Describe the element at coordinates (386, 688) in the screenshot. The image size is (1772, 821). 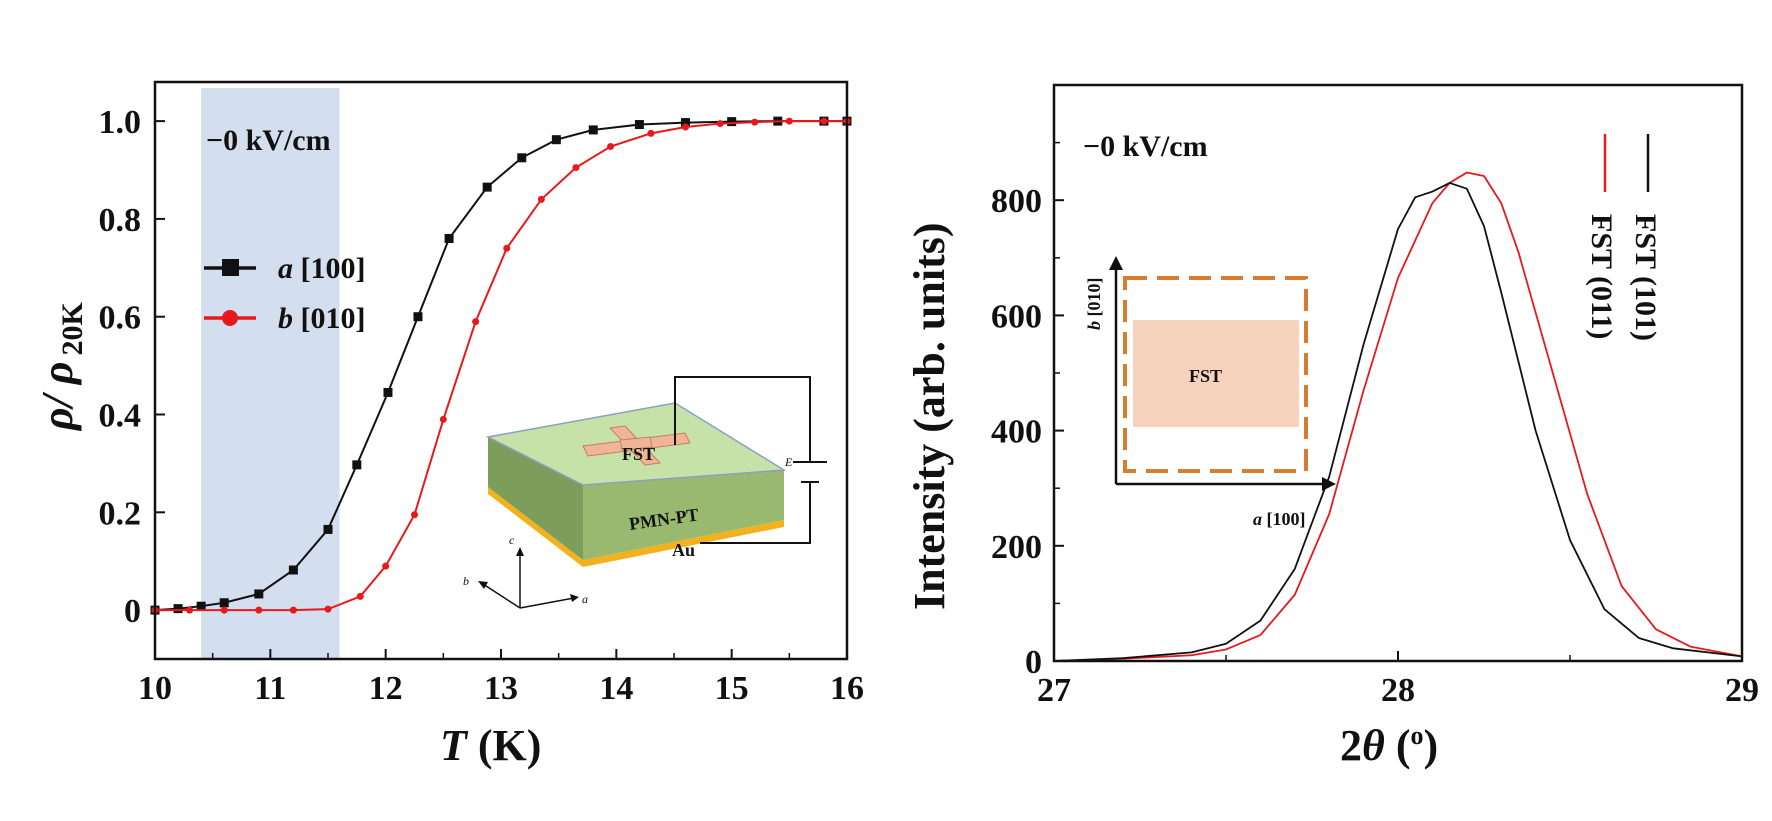
I see `left-x-tick-label: 12` at that location.